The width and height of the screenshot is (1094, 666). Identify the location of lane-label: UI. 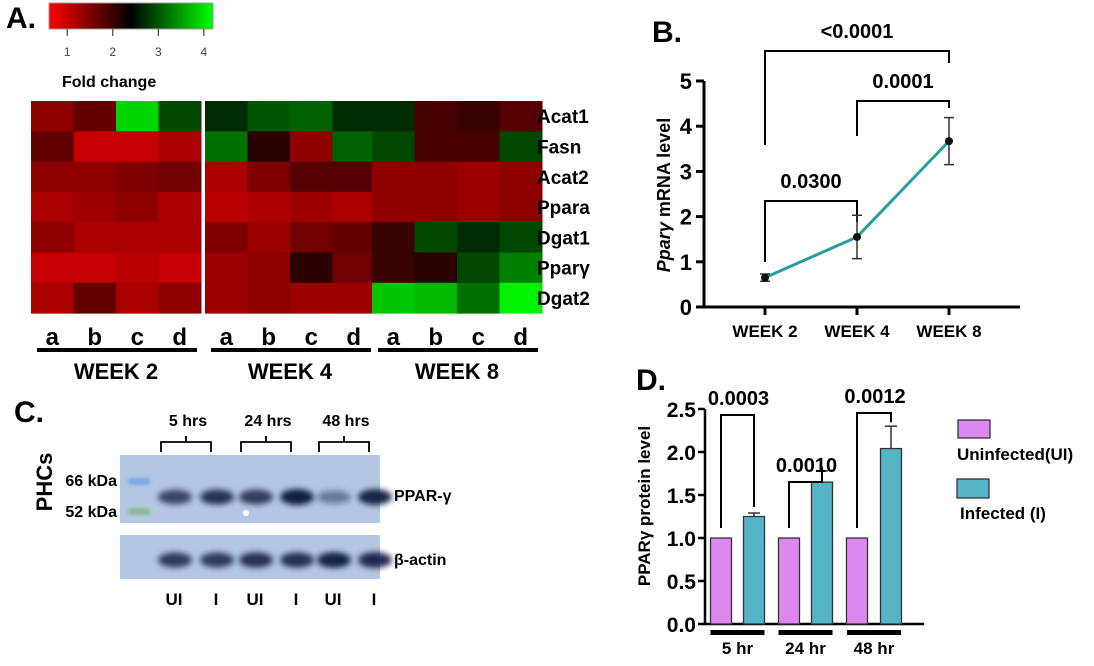
(255, 599).